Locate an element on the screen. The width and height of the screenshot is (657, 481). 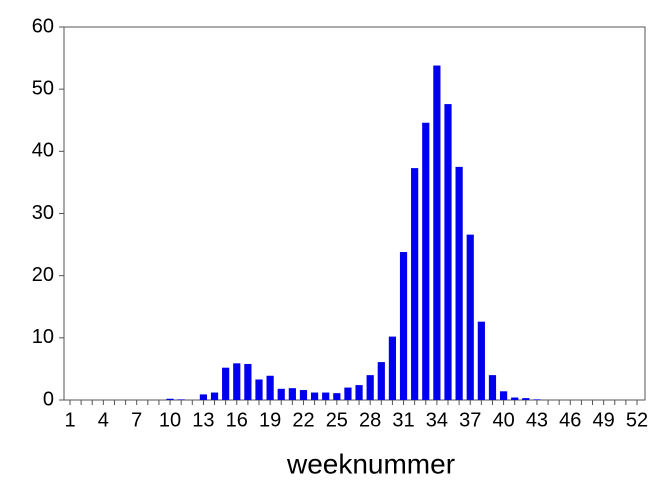
x-tick-label: 1 is located at coordinates (69, 420).